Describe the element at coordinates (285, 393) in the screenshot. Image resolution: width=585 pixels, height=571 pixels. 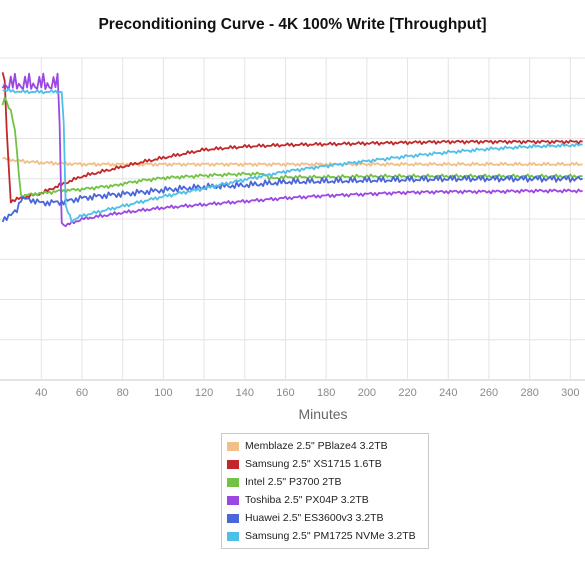
I see `x-tick-label: 160` at that location.